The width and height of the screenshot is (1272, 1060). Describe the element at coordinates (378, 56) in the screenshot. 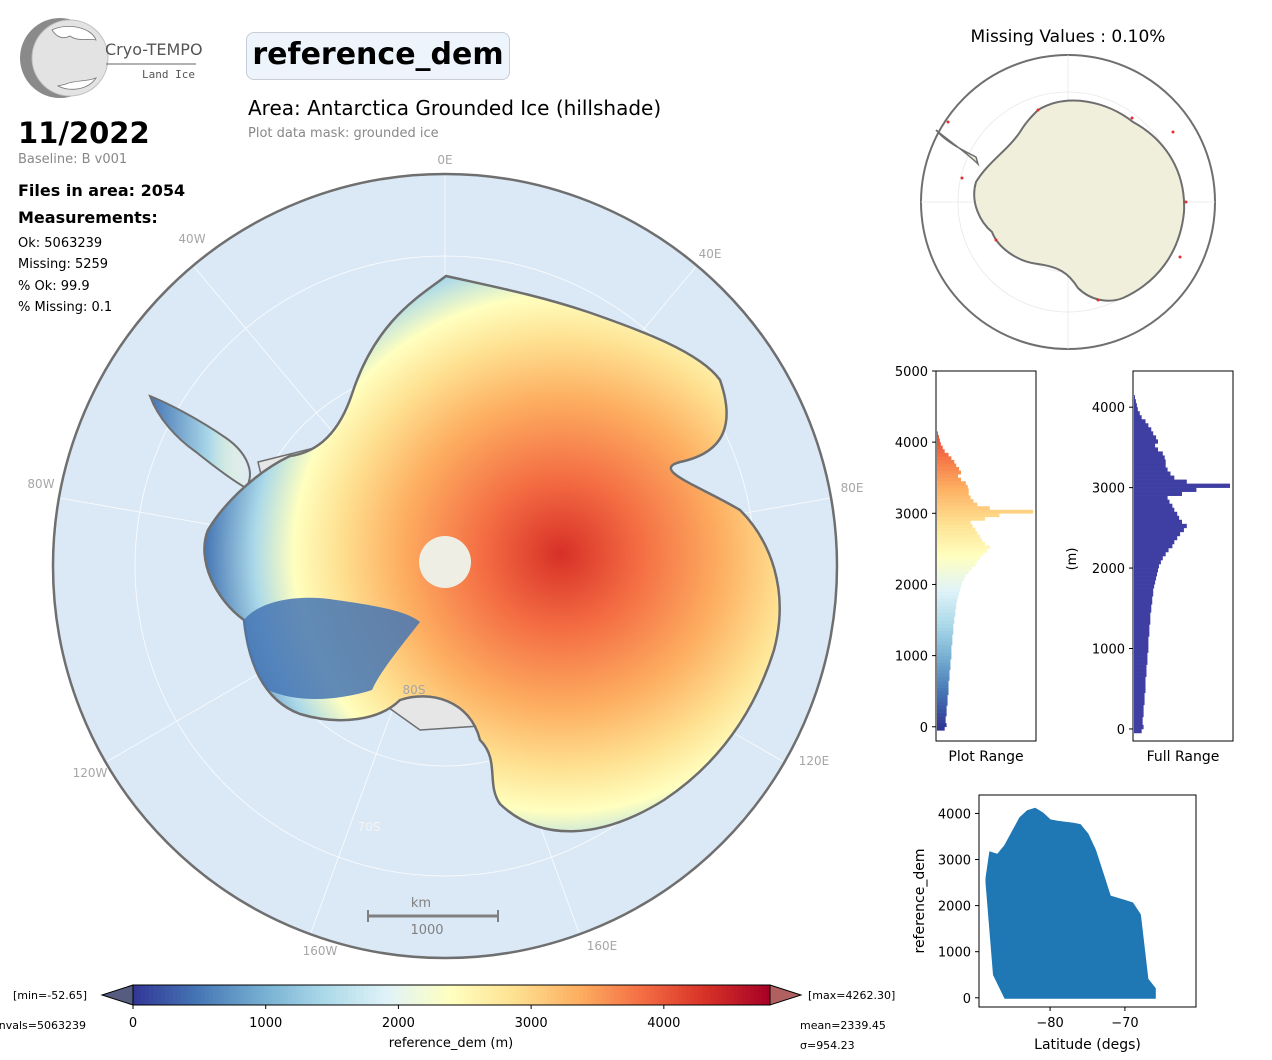

I see `variable-title-box: reference_dem` at that location.